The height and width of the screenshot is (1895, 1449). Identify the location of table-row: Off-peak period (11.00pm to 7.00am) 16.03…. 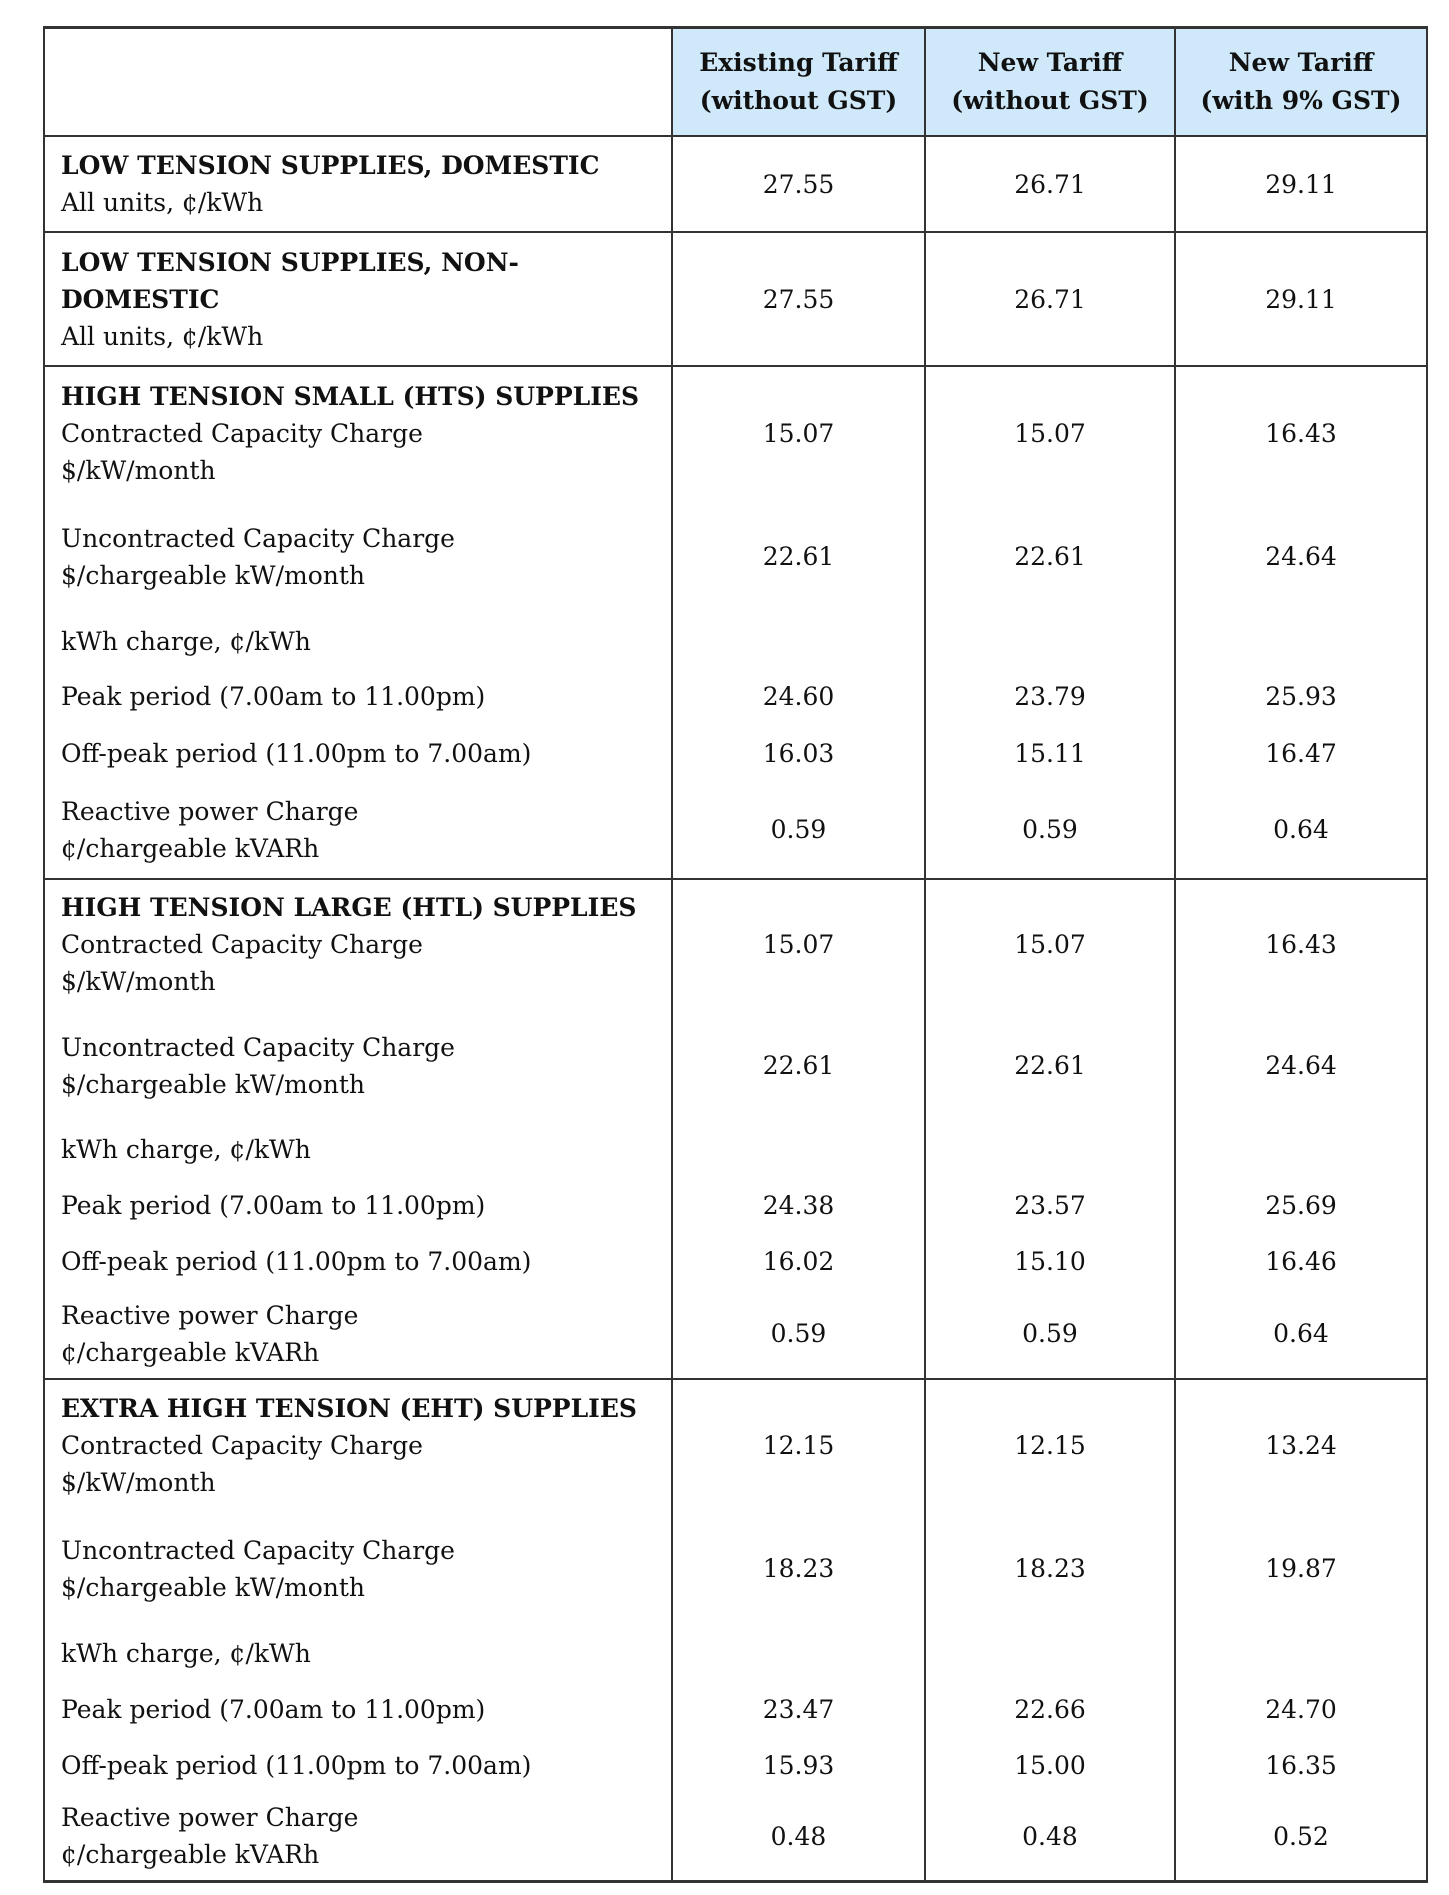
(735, 753).